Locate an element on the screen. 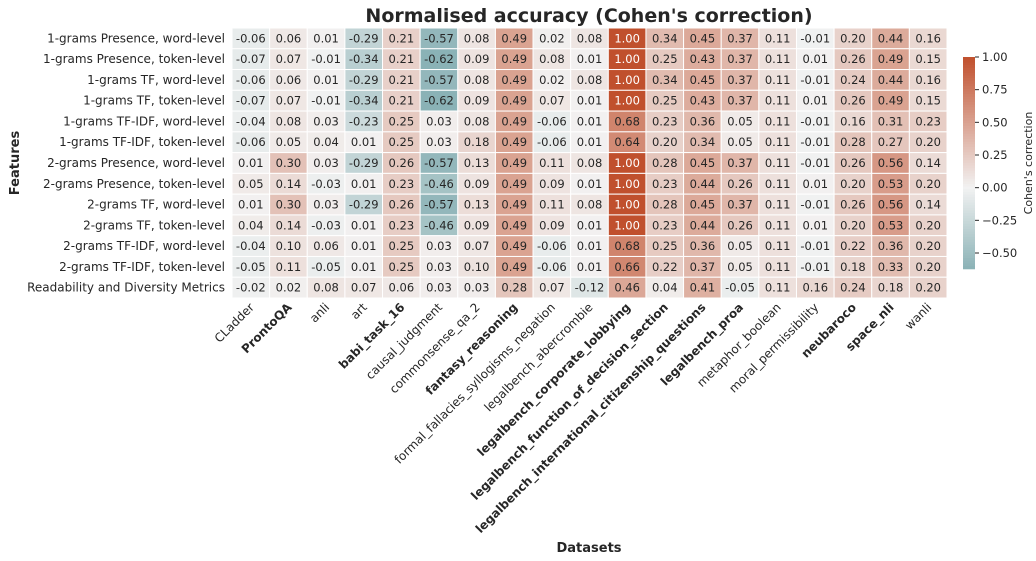 This screenshot has width=1036, height=561. y-tick-label: 1-grams TF, word-level is located at coordinates (156, 80).